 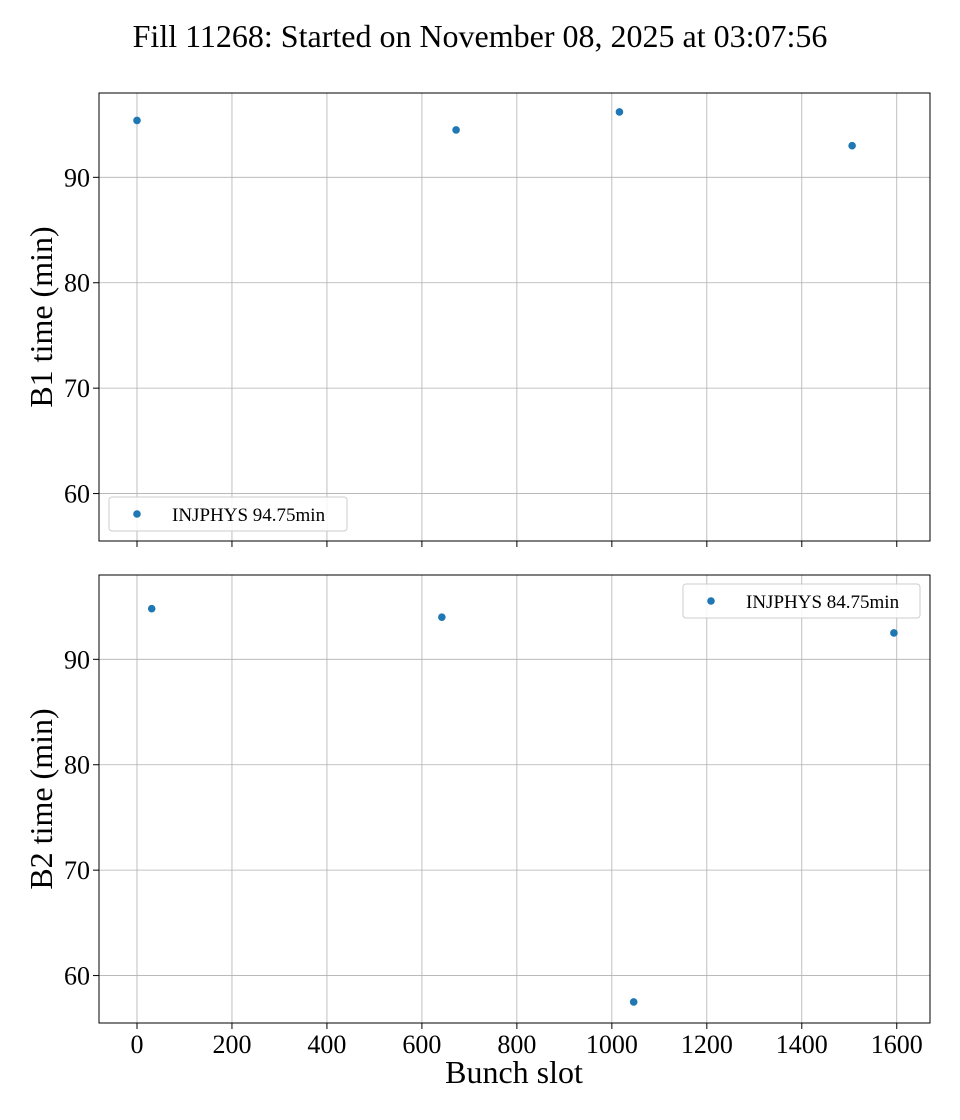 What do you see at coordinates (707, 1044) in the screenshot?
I see `x-tick-label: 1200` at bounding box center [707, 1044].